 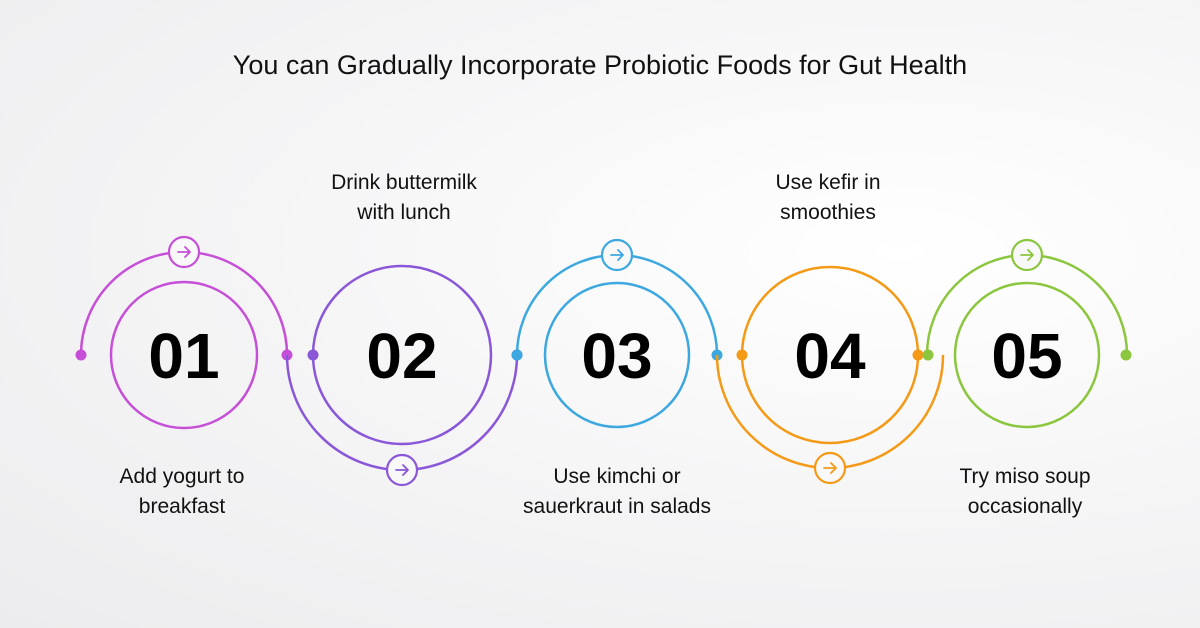 I want to click on caption-line: smoothies, so click(x=828, y=212).